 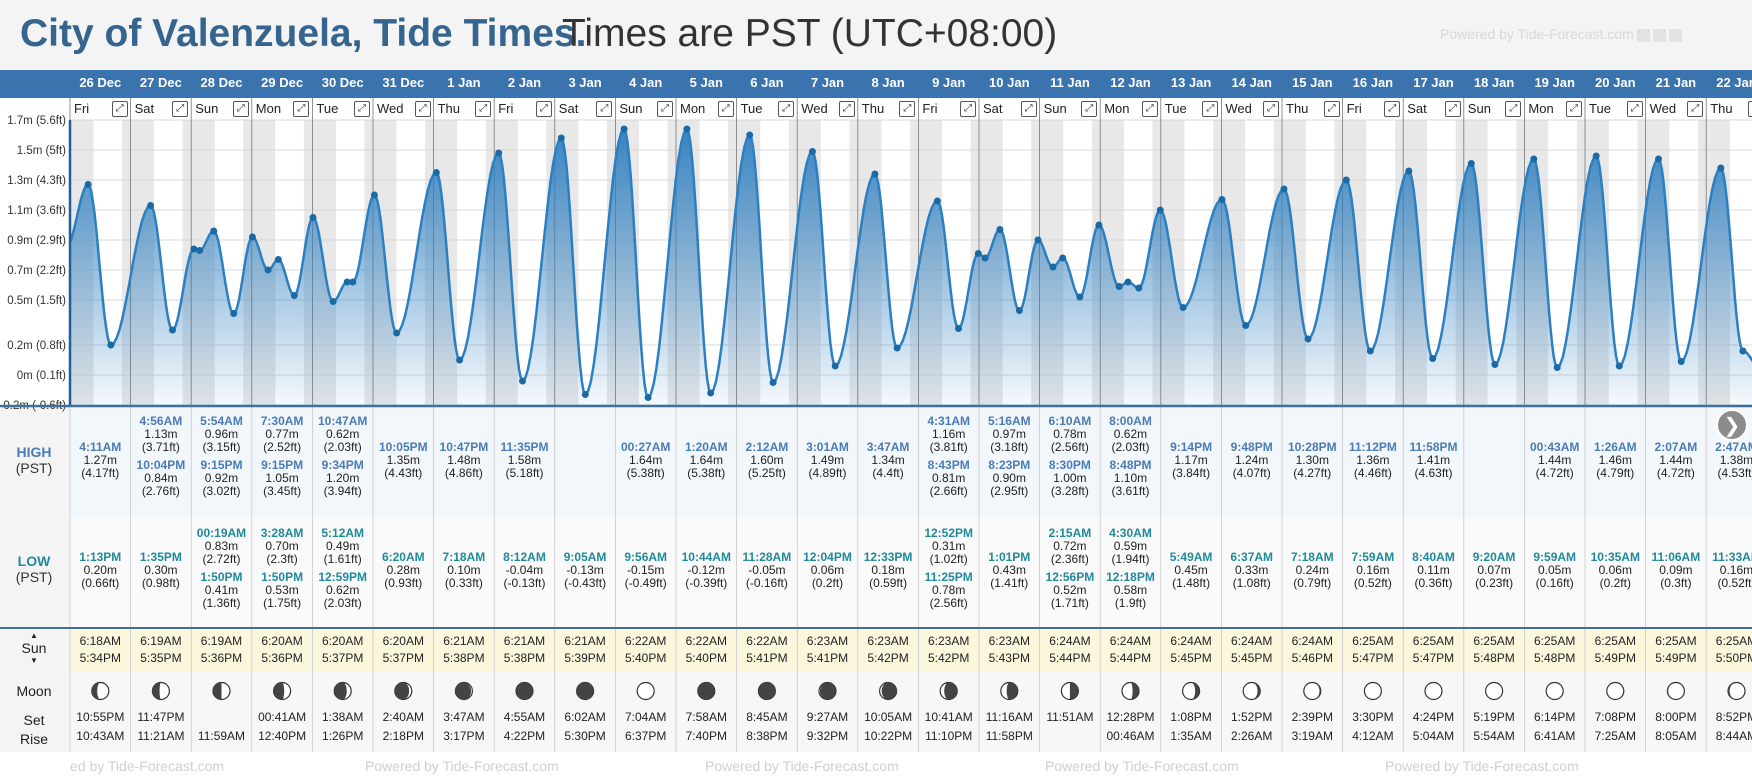 I want to click on high-tide-feet: (4.43ft), so click(x=403, y=473).